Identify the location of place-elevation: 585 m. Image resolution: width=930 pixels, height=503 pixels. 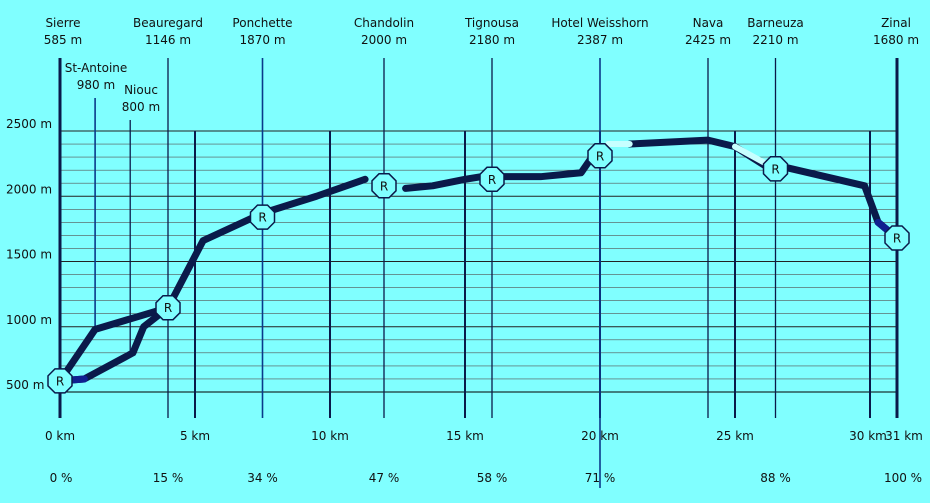
(63, 40).